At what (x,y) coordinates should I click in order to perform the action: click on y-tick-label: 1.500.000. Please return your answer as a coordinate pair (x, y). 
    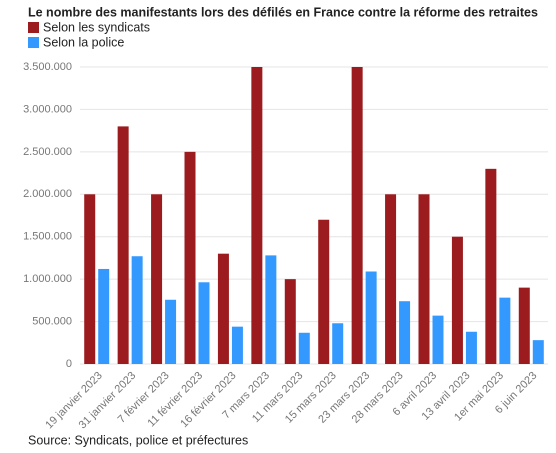
    Looking at the image, I should click on (47, 237).